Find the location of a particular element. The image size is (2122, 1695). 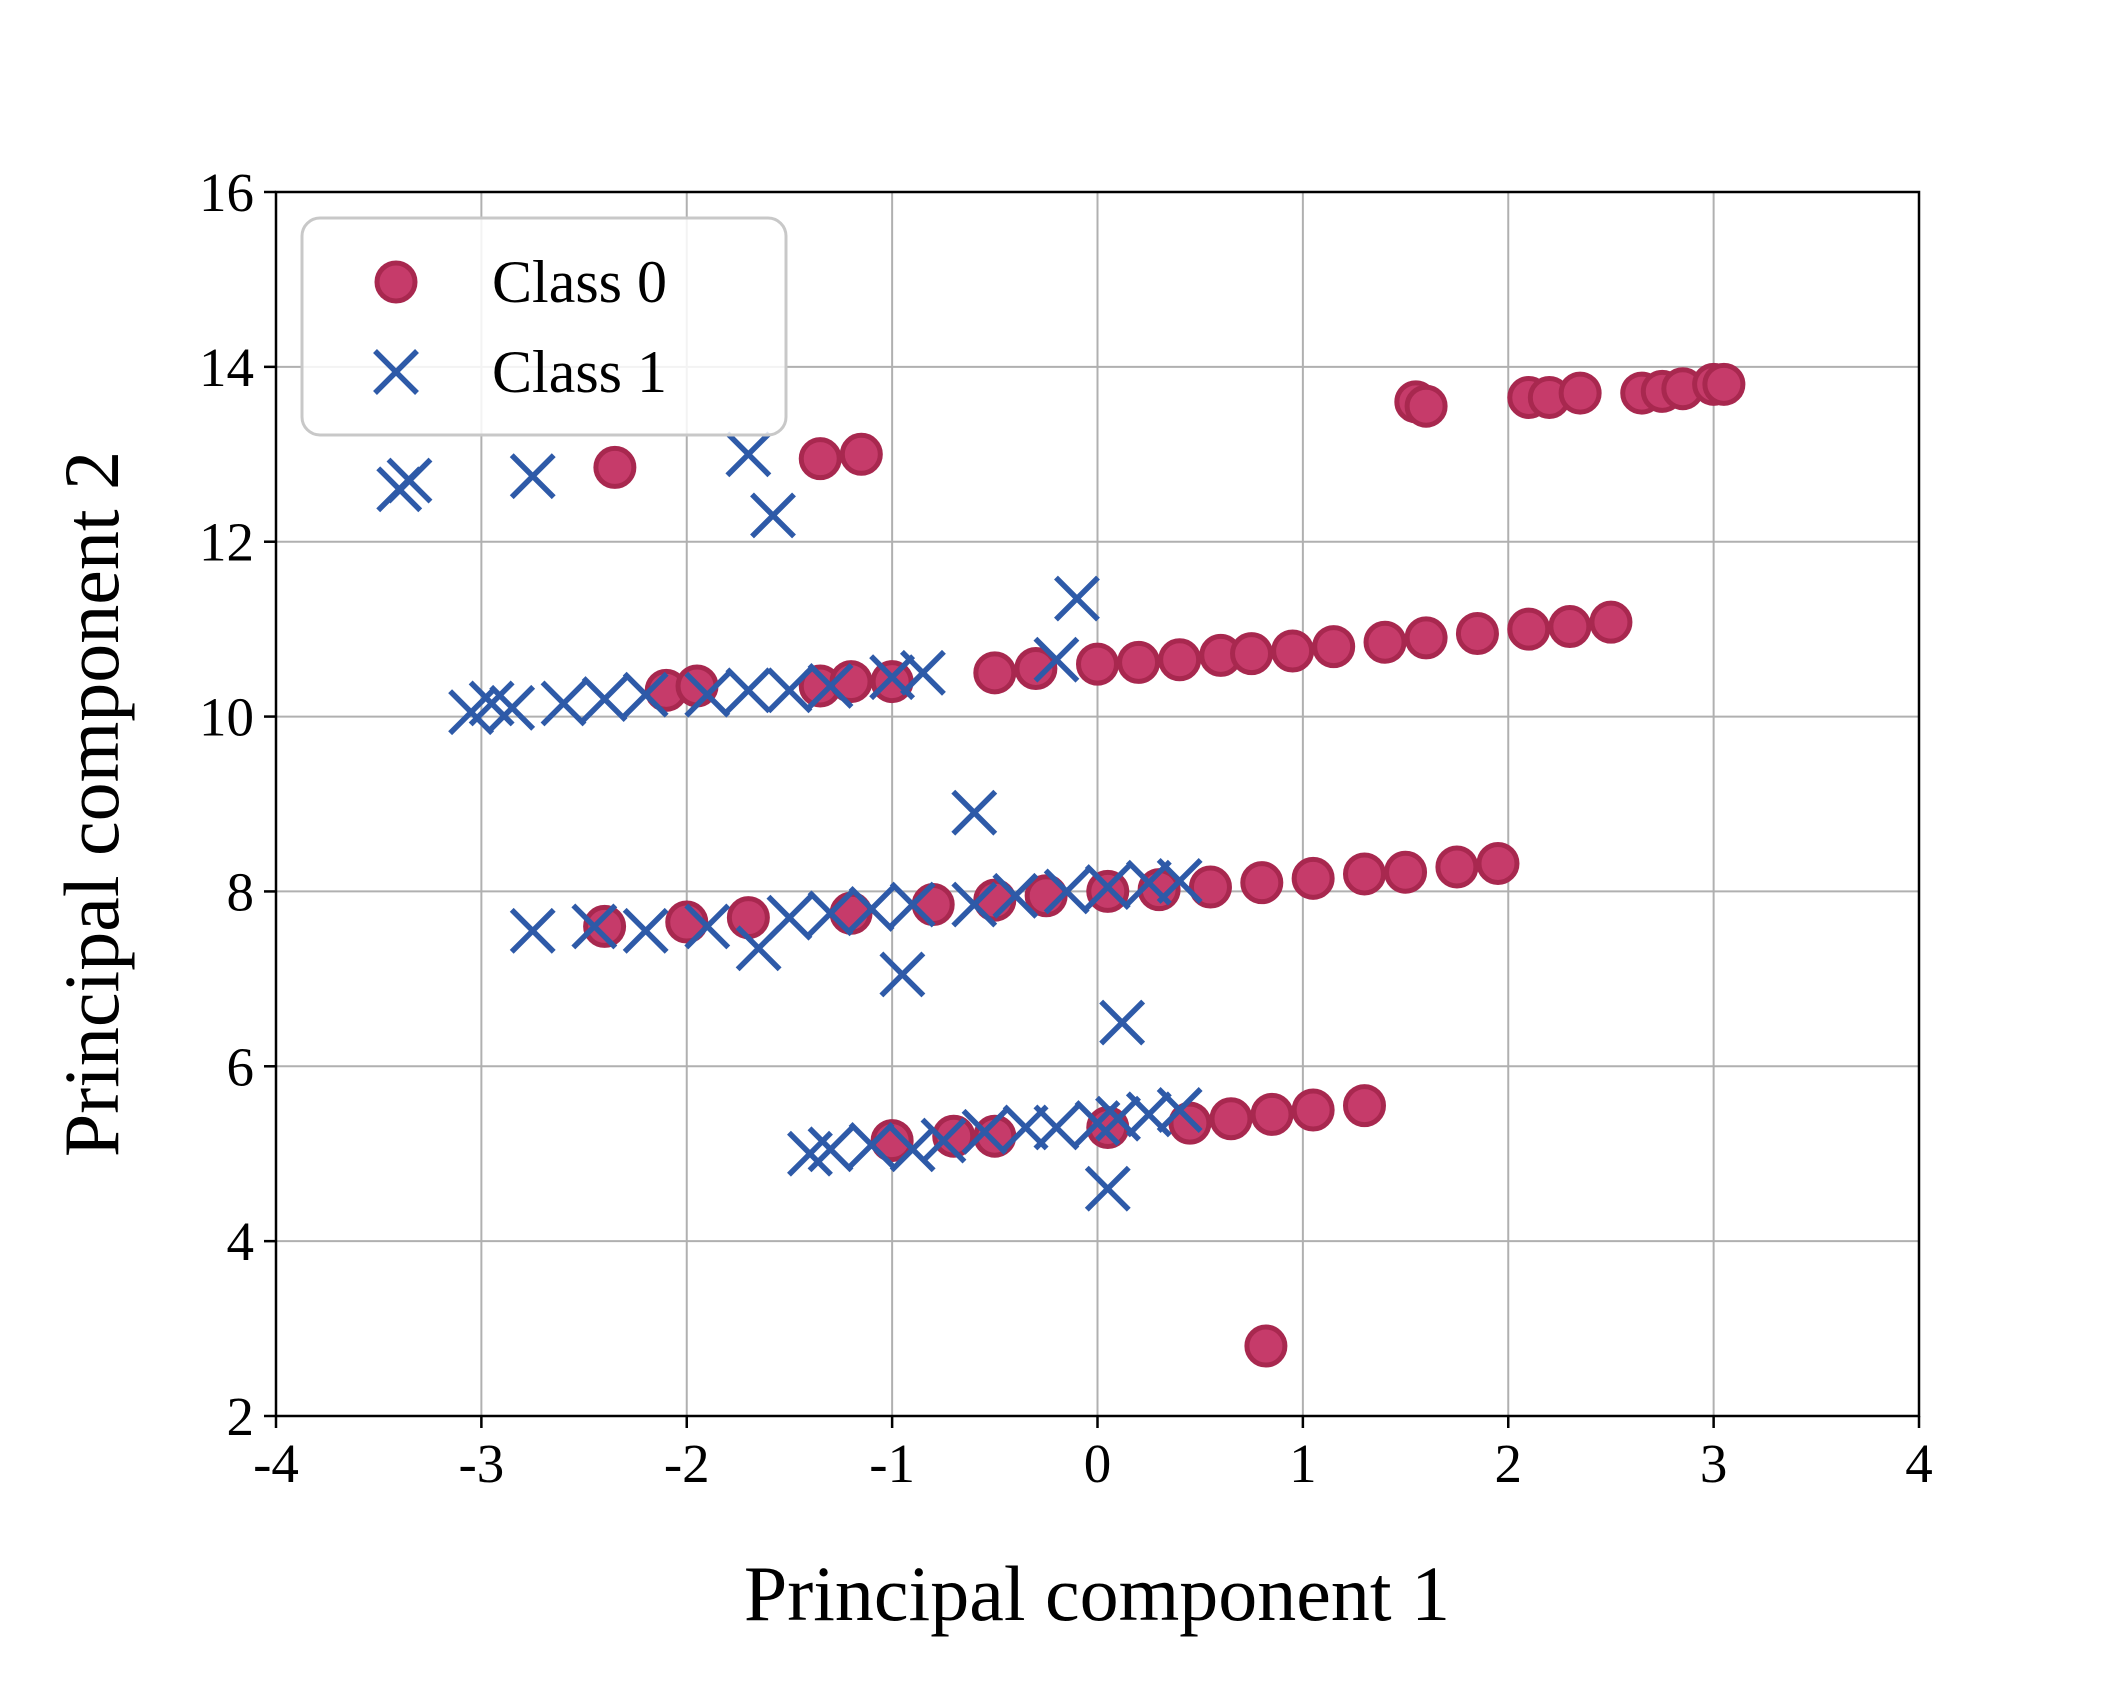

x-tick-label: -4 is located at coordinates (276, 1463).